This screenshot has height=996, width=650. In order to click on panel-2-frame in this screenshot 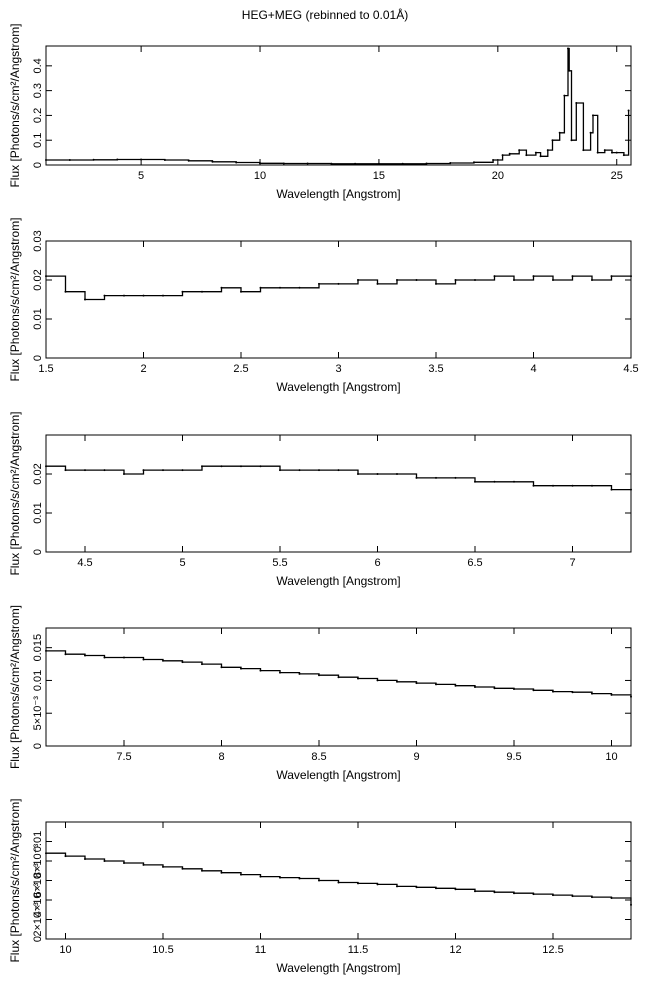, I will do `click(338, 299)`.